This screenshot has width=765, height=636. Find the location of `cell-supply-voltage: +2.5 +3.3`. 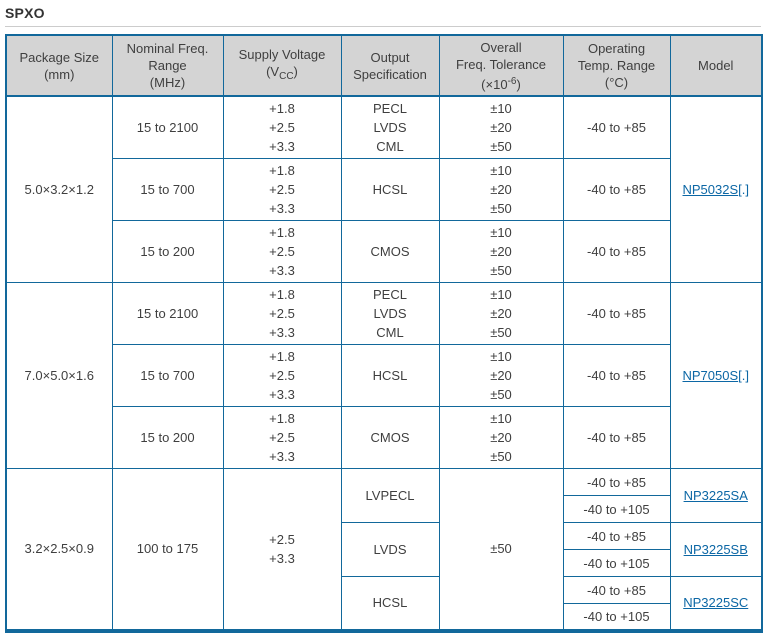

cell-supply-voltage: +2.5 +3.3 is located at coordinates (282, 549).